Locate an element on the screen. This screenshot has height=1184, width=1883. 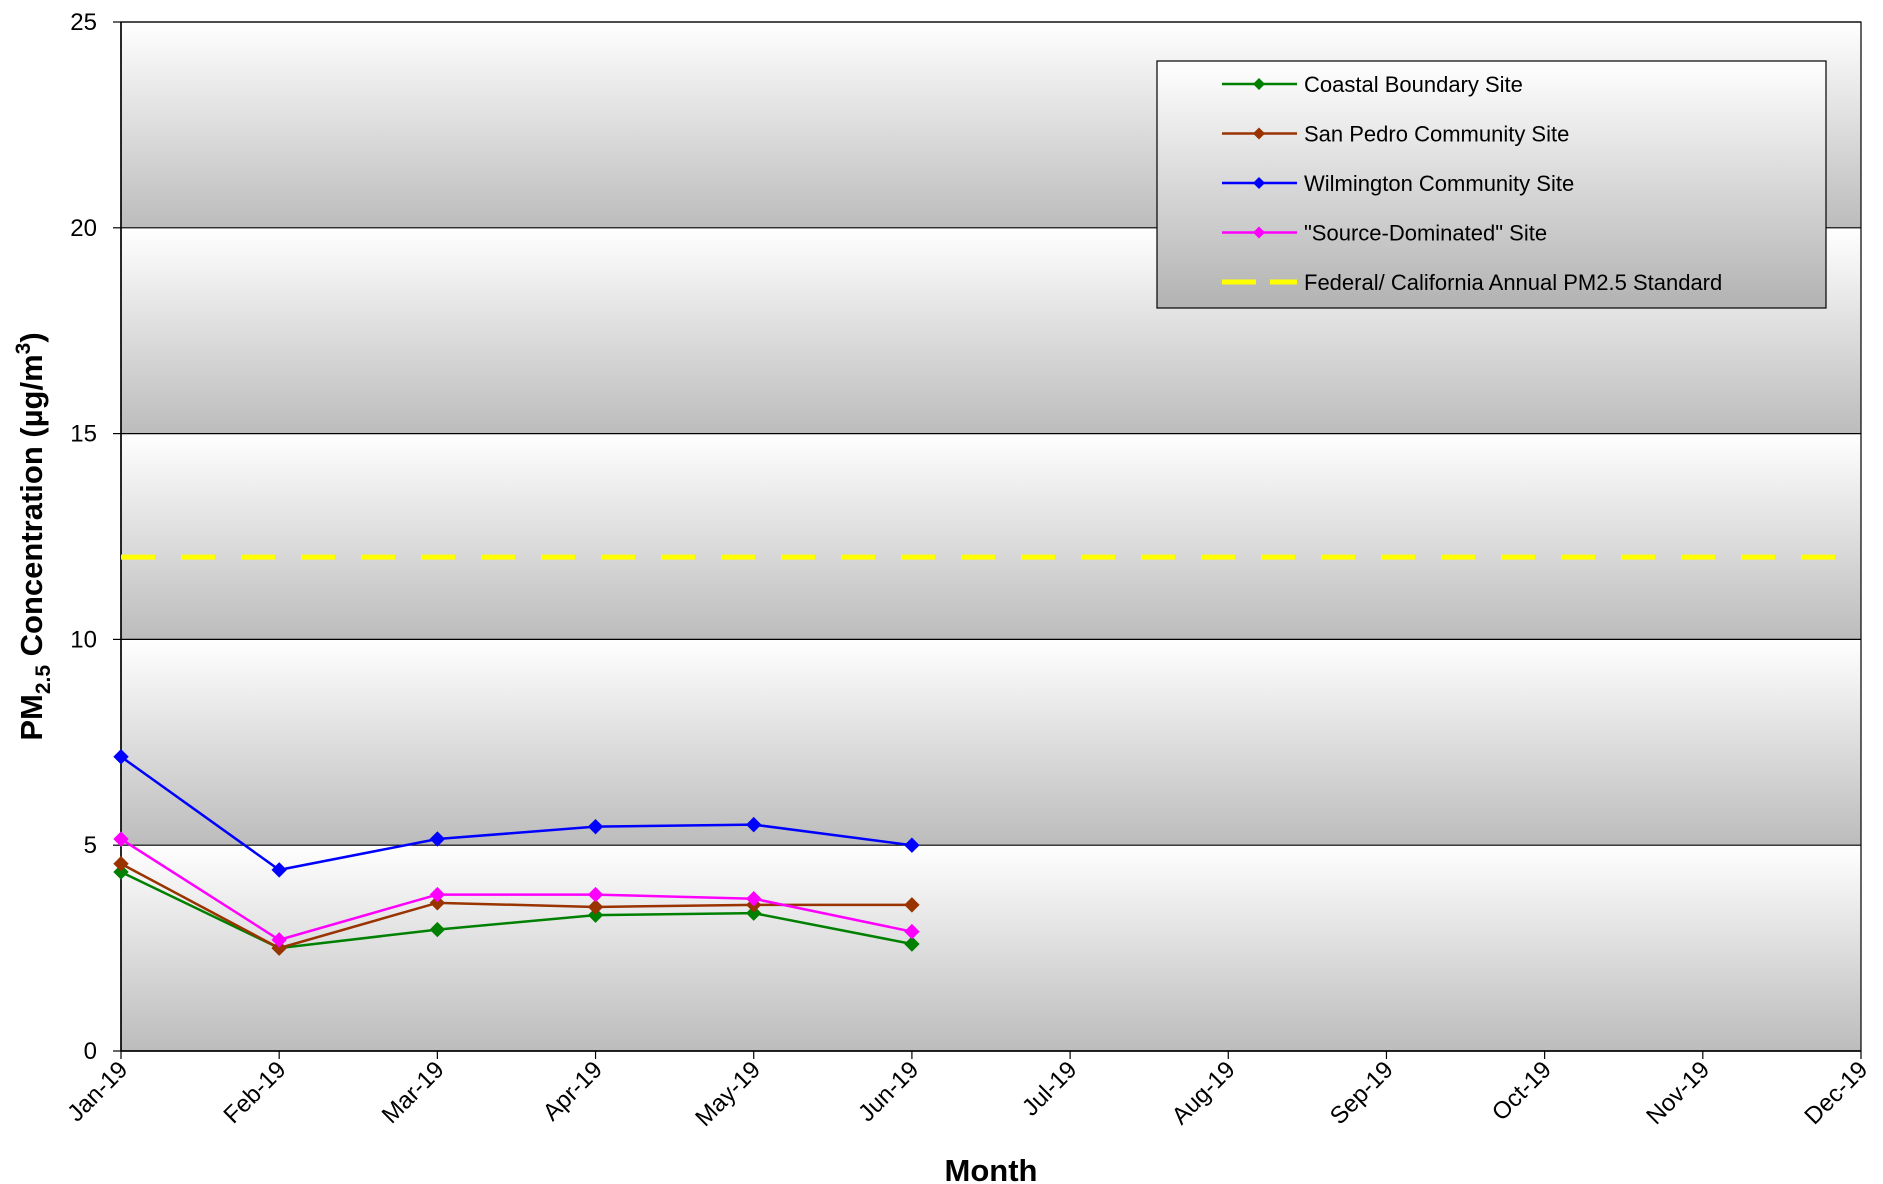
x-tick-label: Jul-19 is located at coordinates (1049, 1088).